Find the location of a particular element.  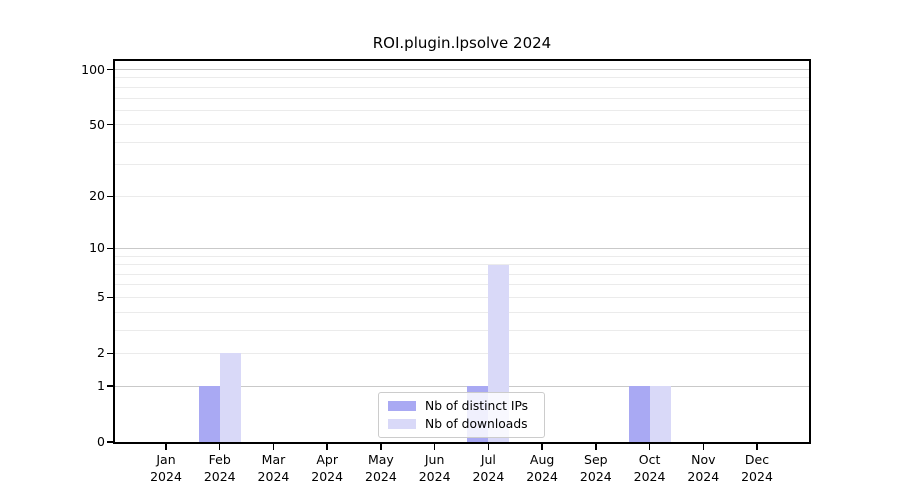

x-tick-month: Apr is located at coordinates (327, 459).